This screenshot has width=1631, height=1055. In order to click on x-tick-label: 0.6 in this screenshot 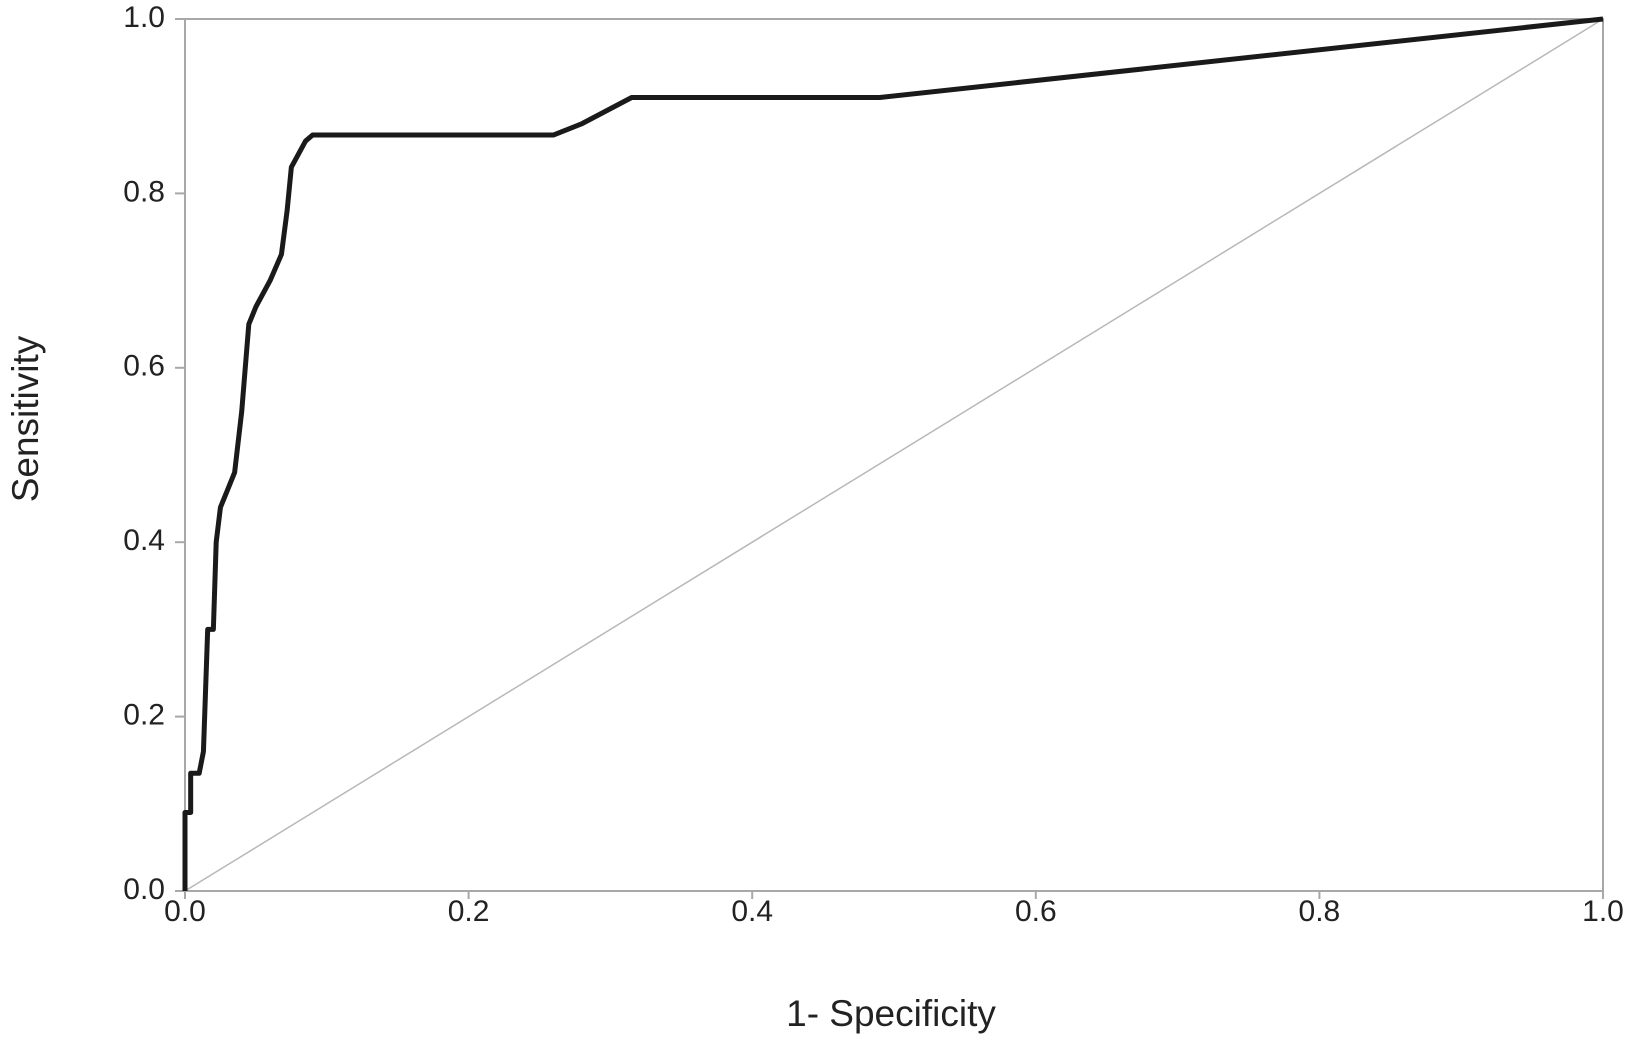, I will do `click(1036, 911)`.